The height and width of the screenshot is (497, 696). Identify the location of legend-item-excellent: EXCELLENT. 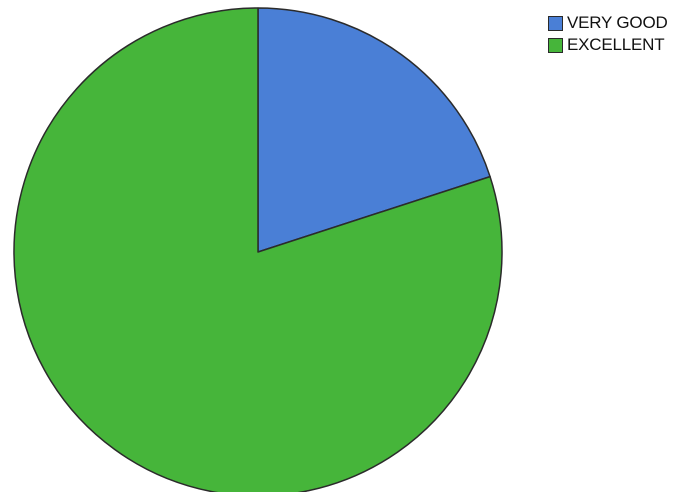
(622, 45).